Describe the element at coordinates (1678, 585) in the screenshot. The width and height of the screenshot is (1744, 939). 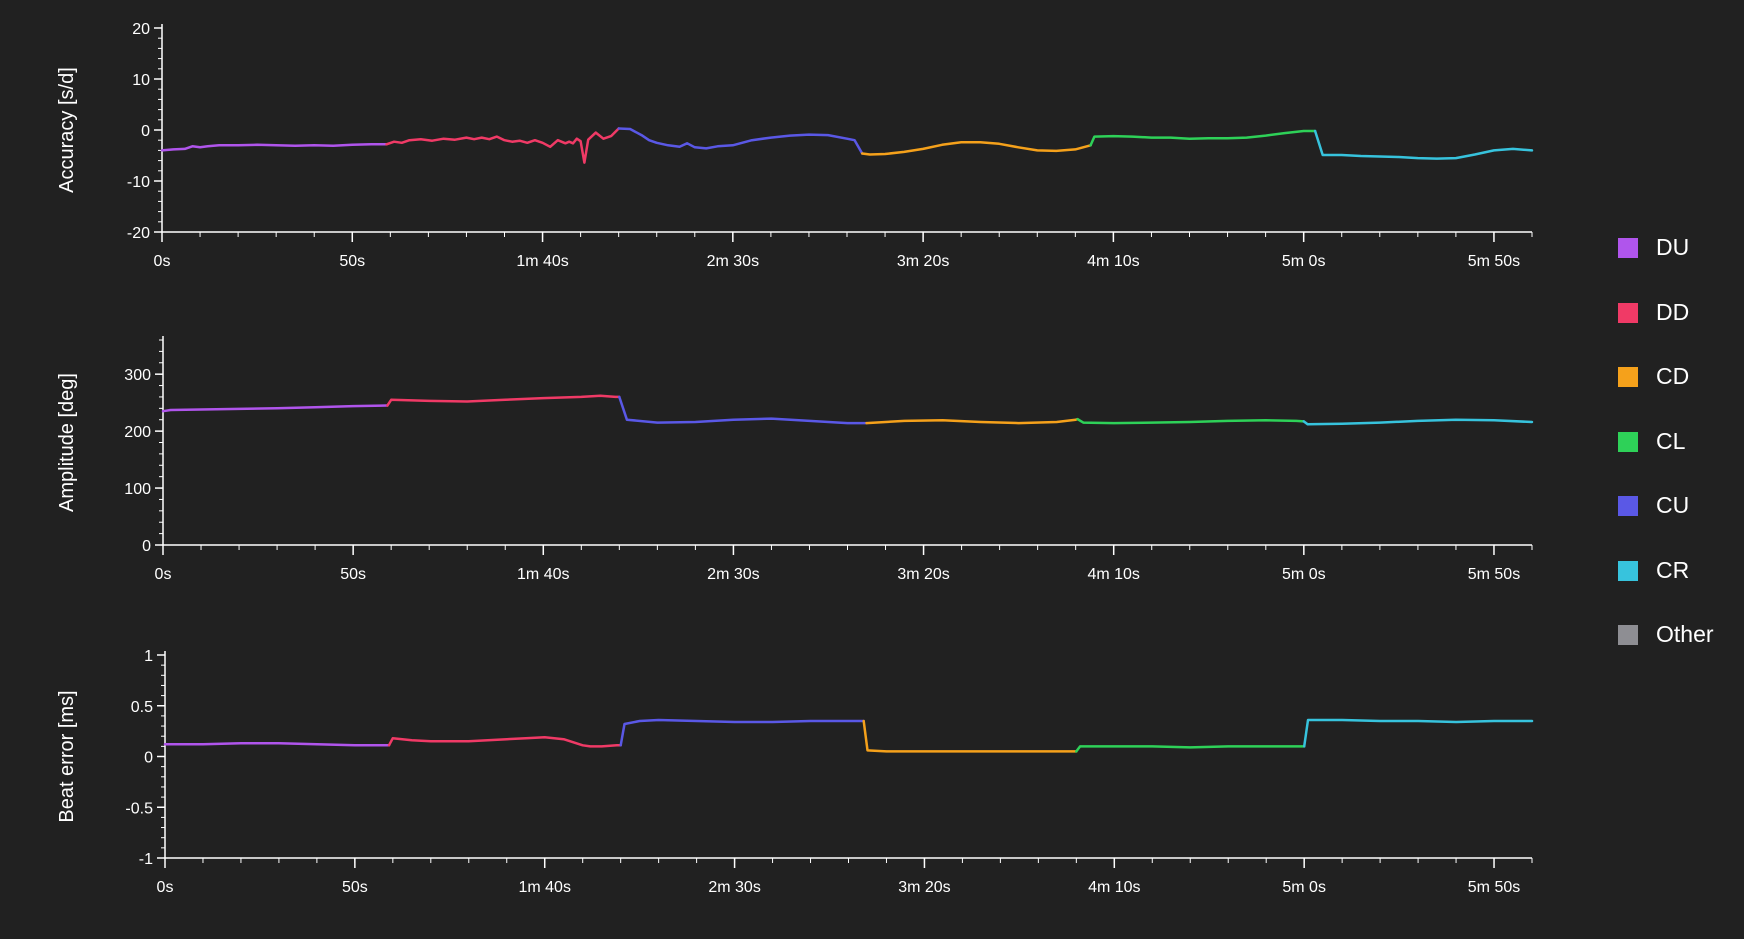
I see `legend-item-cr: CR` at that location.